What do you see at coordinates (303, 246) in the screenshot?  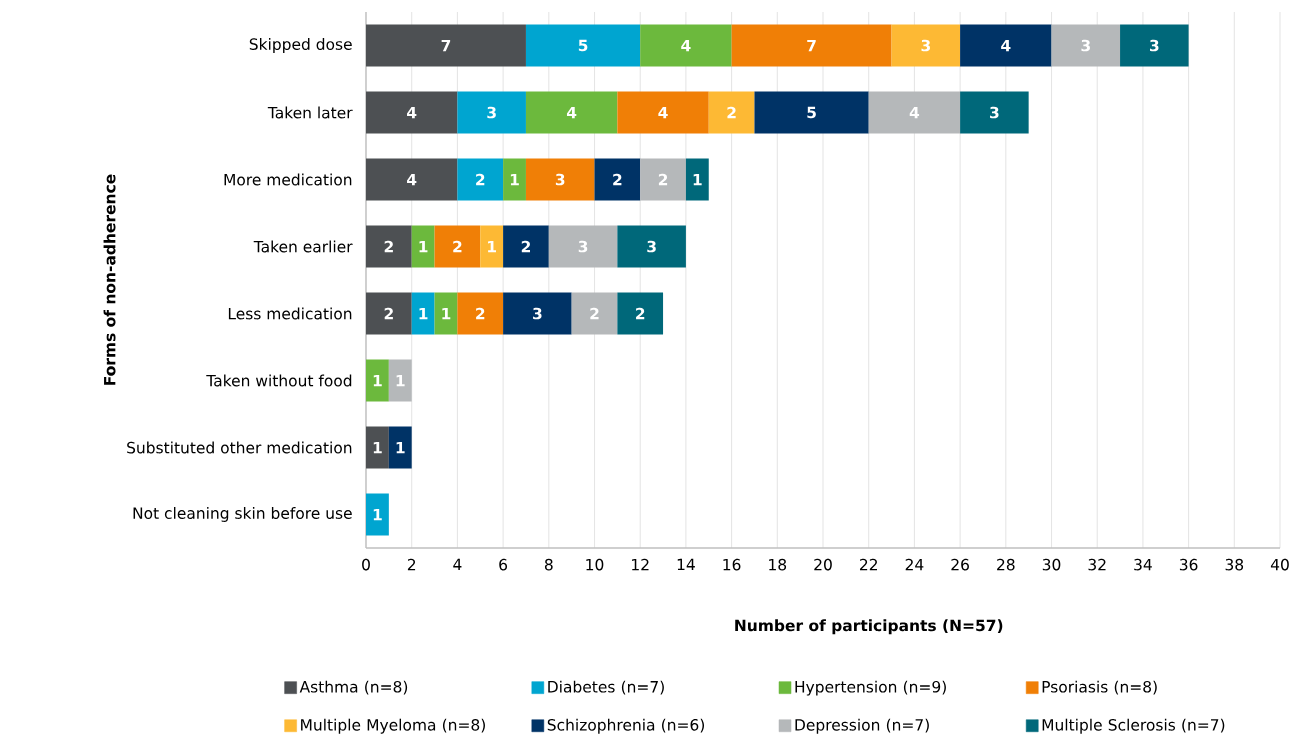 I see `y-tick-label: Taken earlier` at bounding box center [303, 246].